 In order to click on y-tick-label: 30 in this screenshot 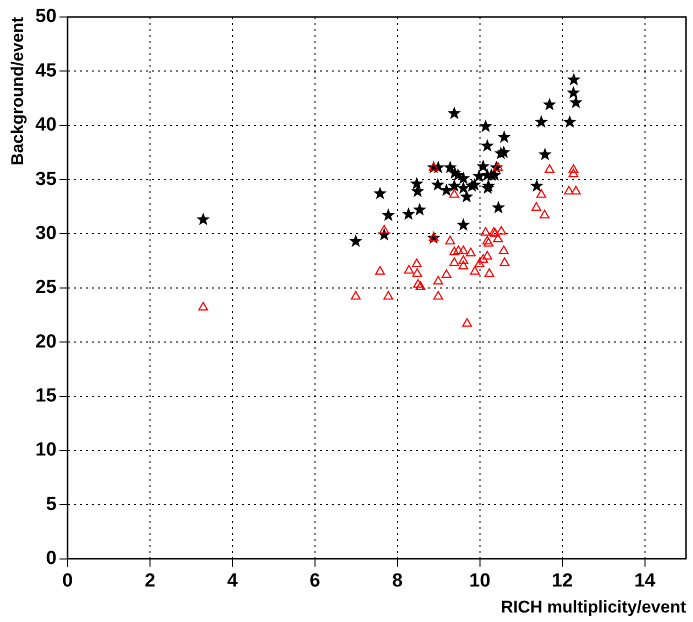, I will do `click(46, 233)`.